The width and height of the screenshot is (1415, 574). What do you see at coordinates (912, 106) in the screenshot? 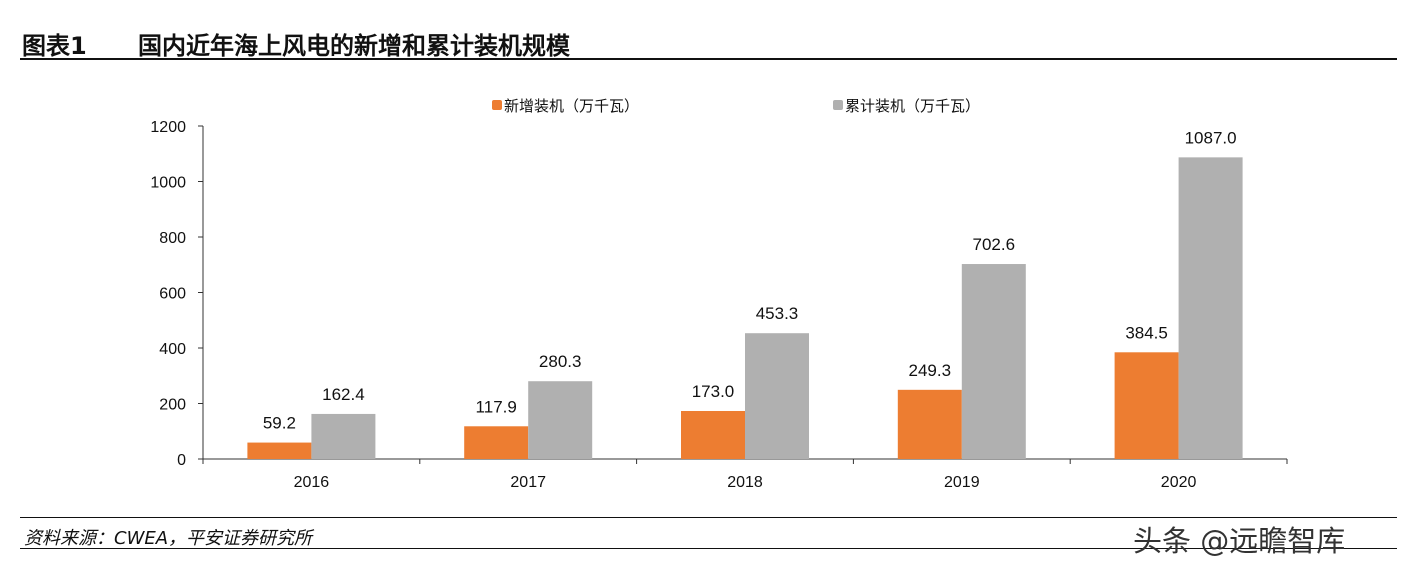
I see `legend-cumulative-label: 累计装机（万千瓦）` at bounding box center [912, 106].